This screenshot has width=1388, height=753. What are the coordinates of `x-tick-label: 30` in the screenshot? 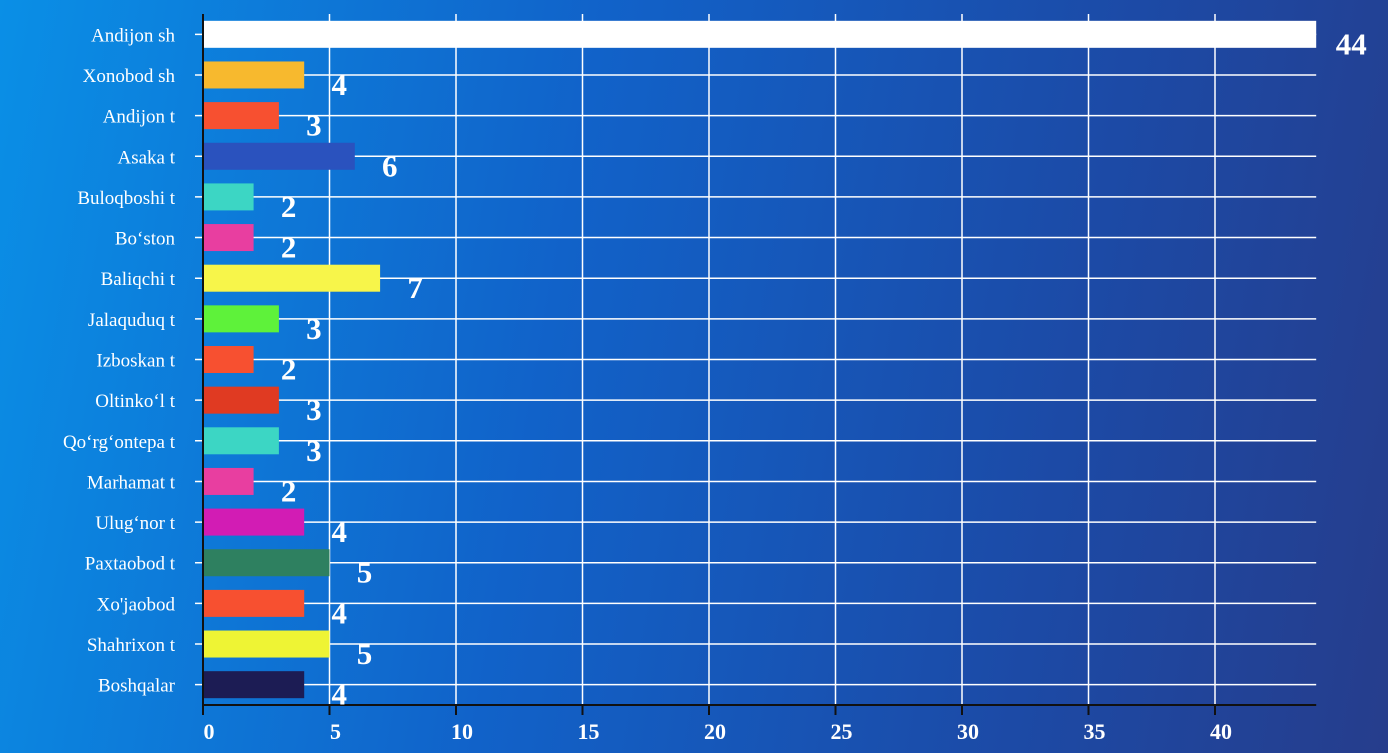 It's located at (968, 731).